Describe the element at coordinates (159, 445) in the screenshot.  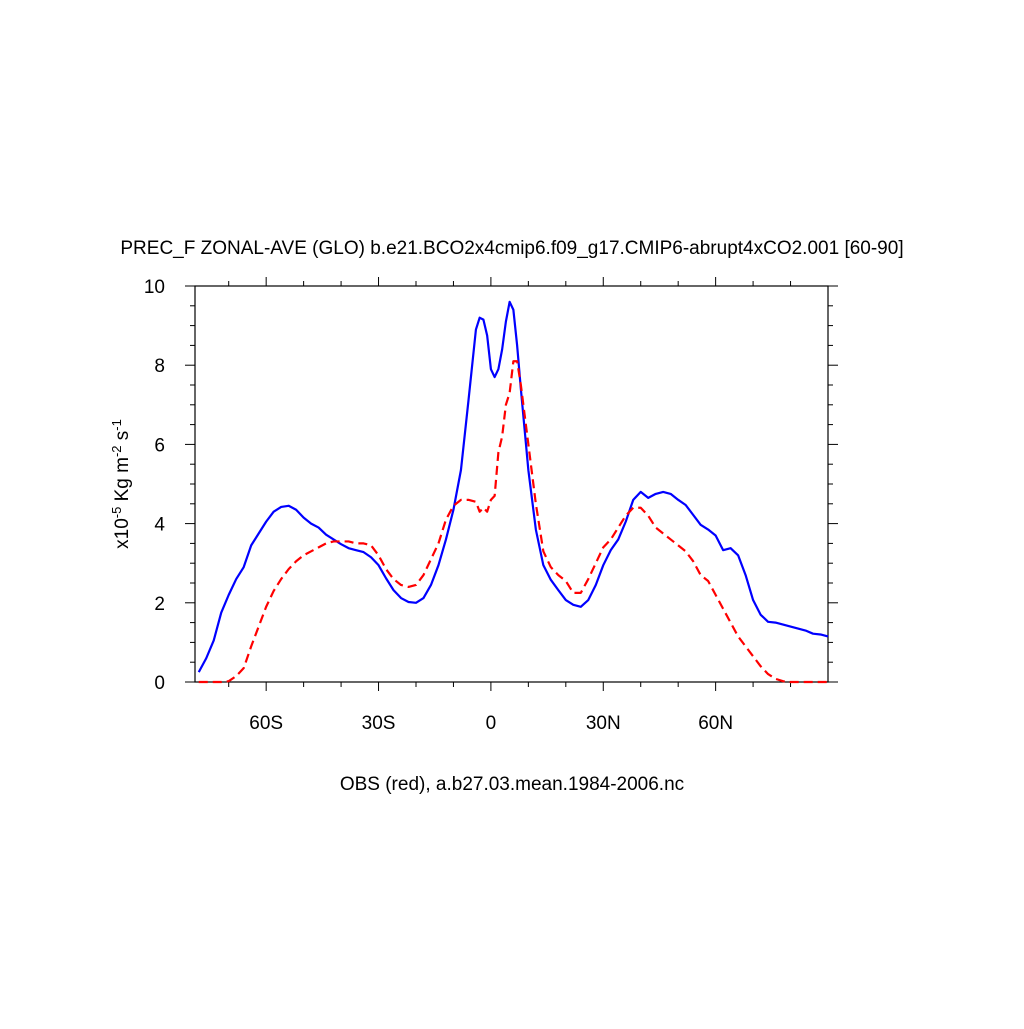
I see `y-tick-label: 6` at that location.